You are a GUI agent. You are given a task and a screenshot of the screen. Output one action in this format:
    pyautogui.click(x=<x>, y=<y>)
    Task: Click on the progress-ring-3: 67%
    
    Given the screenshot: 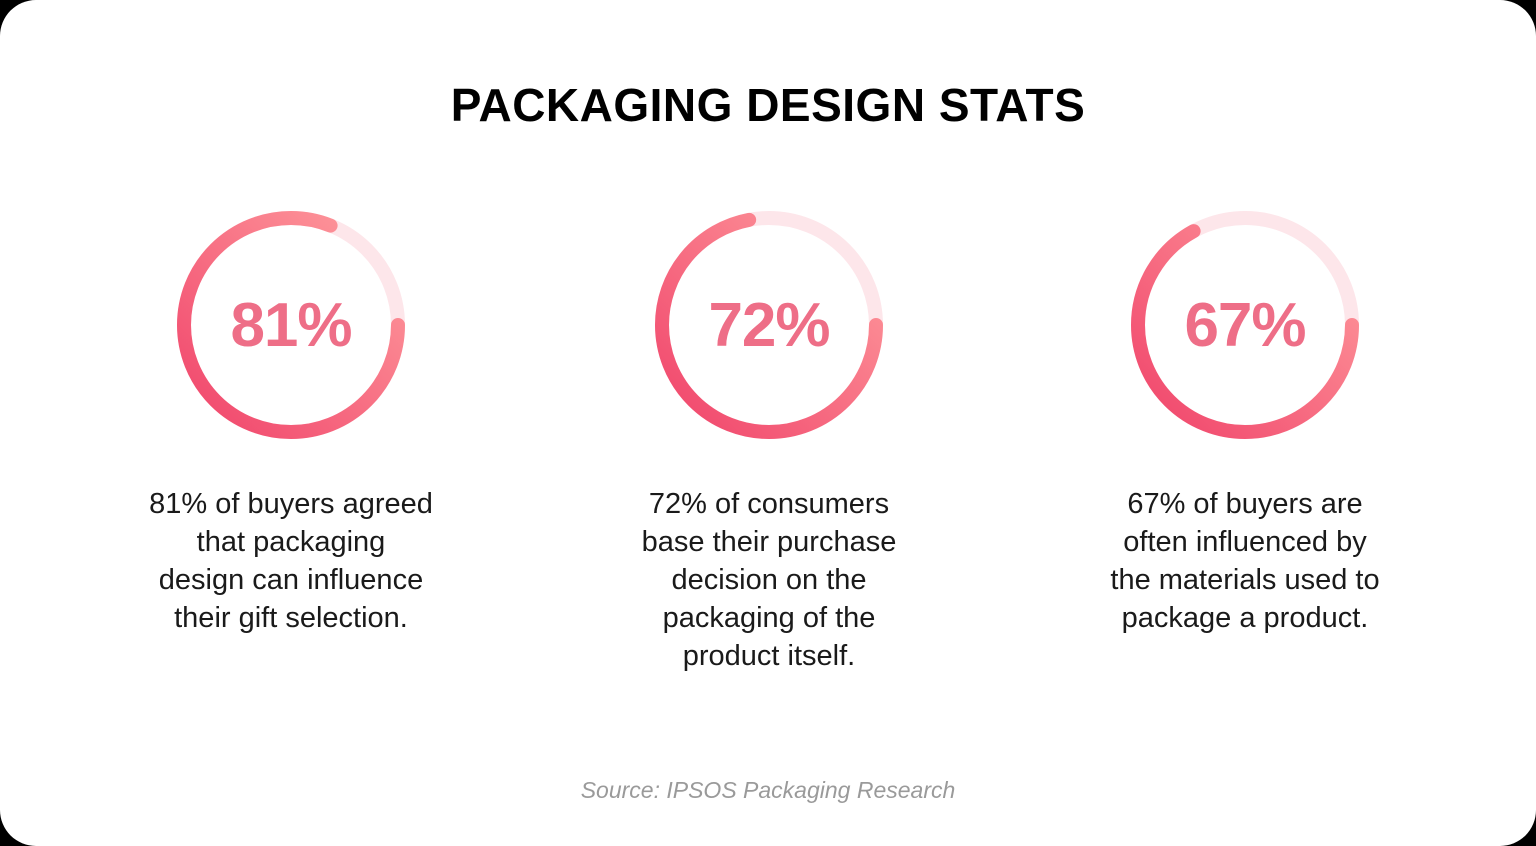 What is the action you would take?
    pyautogui.click(x=1245, y=325)
    